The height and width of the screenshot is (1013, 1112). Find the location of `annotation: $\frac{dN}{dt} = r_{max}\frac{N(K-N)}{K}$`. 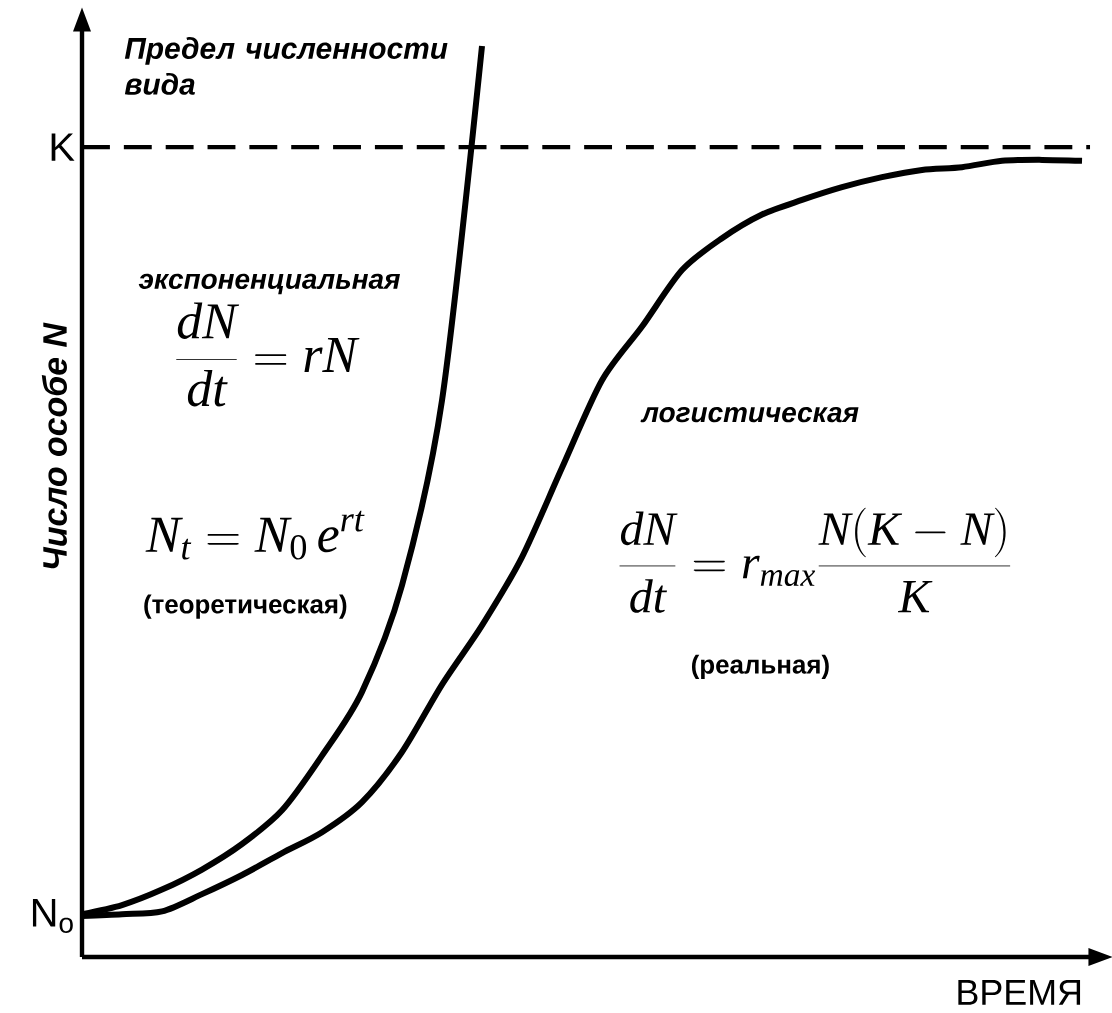

annotation: $\frac{dN}{dt} = r_{max}\frac{N(K-N)}{K}$ is located at coordinates (815, 560).